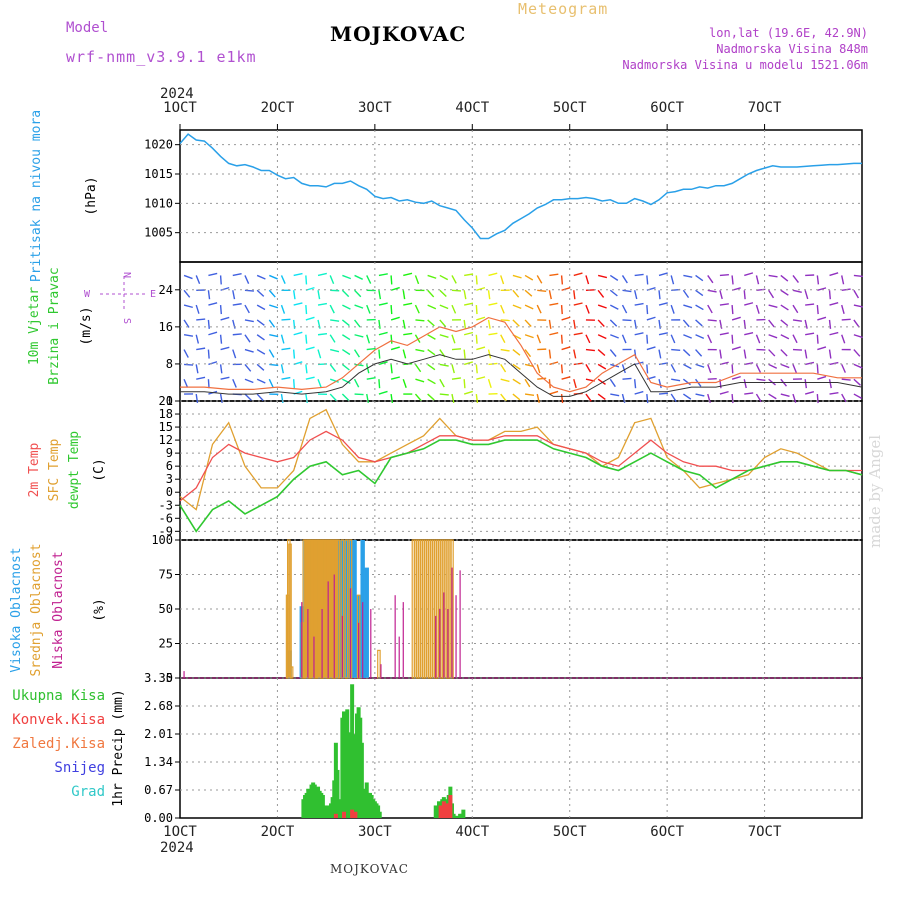  I want to click on y-tick-label: 75, so click(166, 575).